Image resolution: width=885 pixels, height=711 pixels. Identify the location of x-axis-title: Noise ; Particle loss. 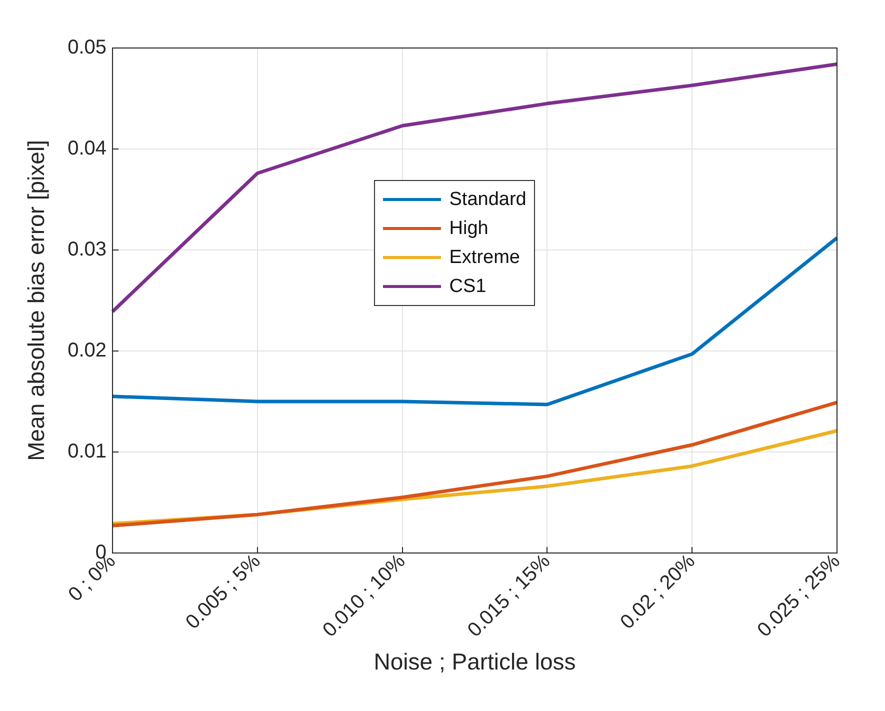
(475, 661).